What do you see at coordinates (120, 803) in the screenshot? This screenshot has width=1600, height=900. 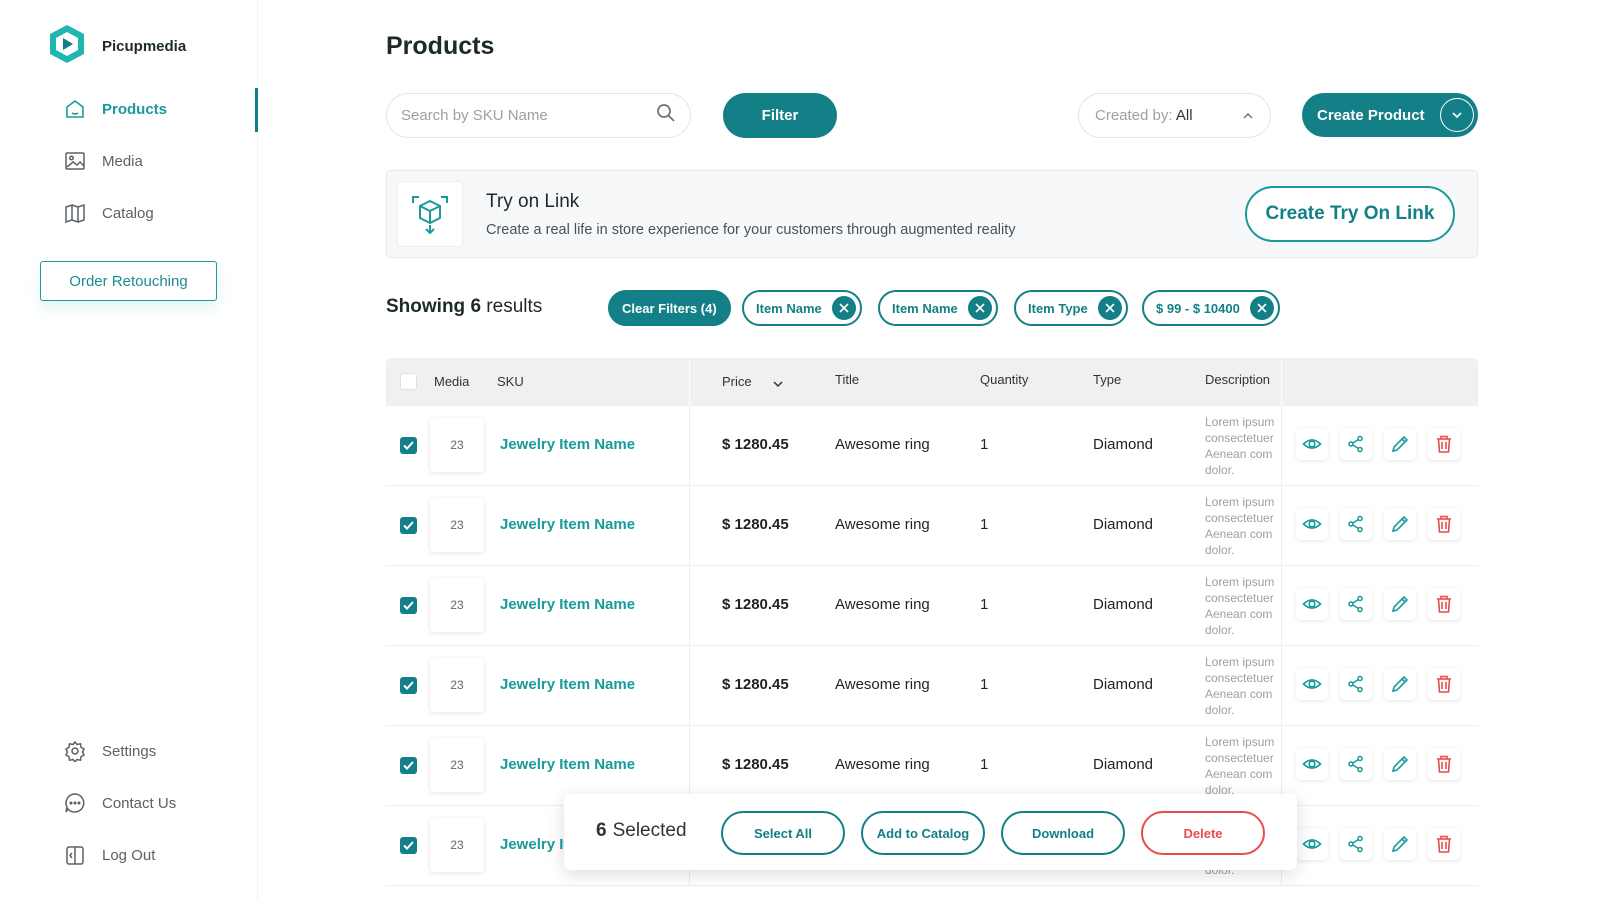 I see `sidebar-item-contact-us: Contact Us` at bounding box center [120, 803].